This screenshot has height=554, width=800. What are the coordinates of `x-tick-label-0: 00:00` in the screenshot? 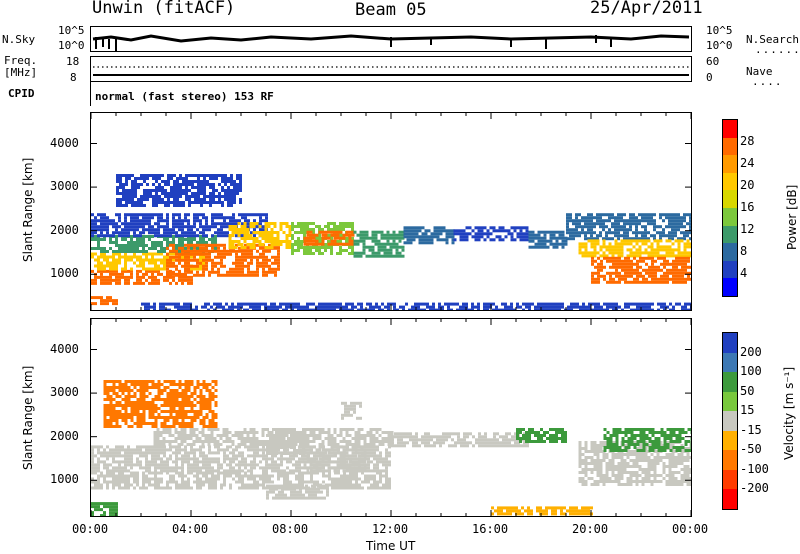 It's located at (90, 529).